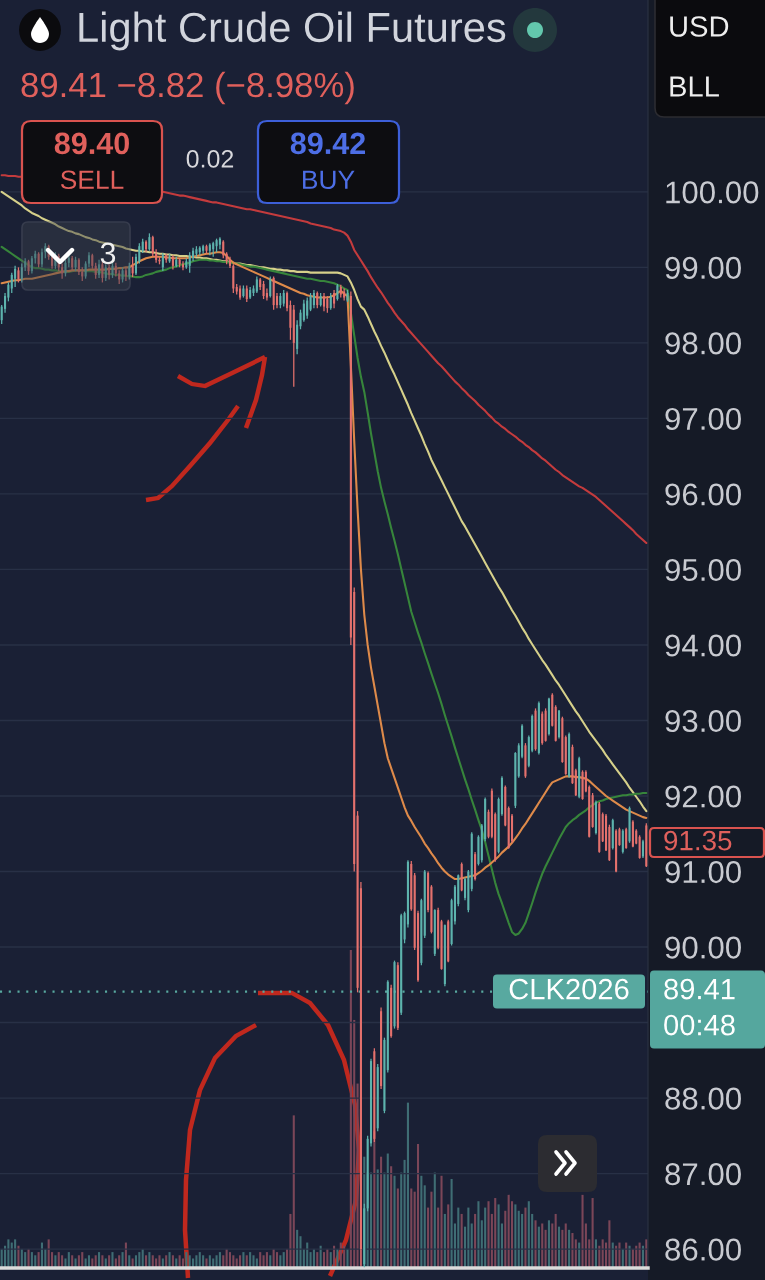 The image size is (765, 1280). I want to click on y-tick-label: 96.00, so click(703, 494).